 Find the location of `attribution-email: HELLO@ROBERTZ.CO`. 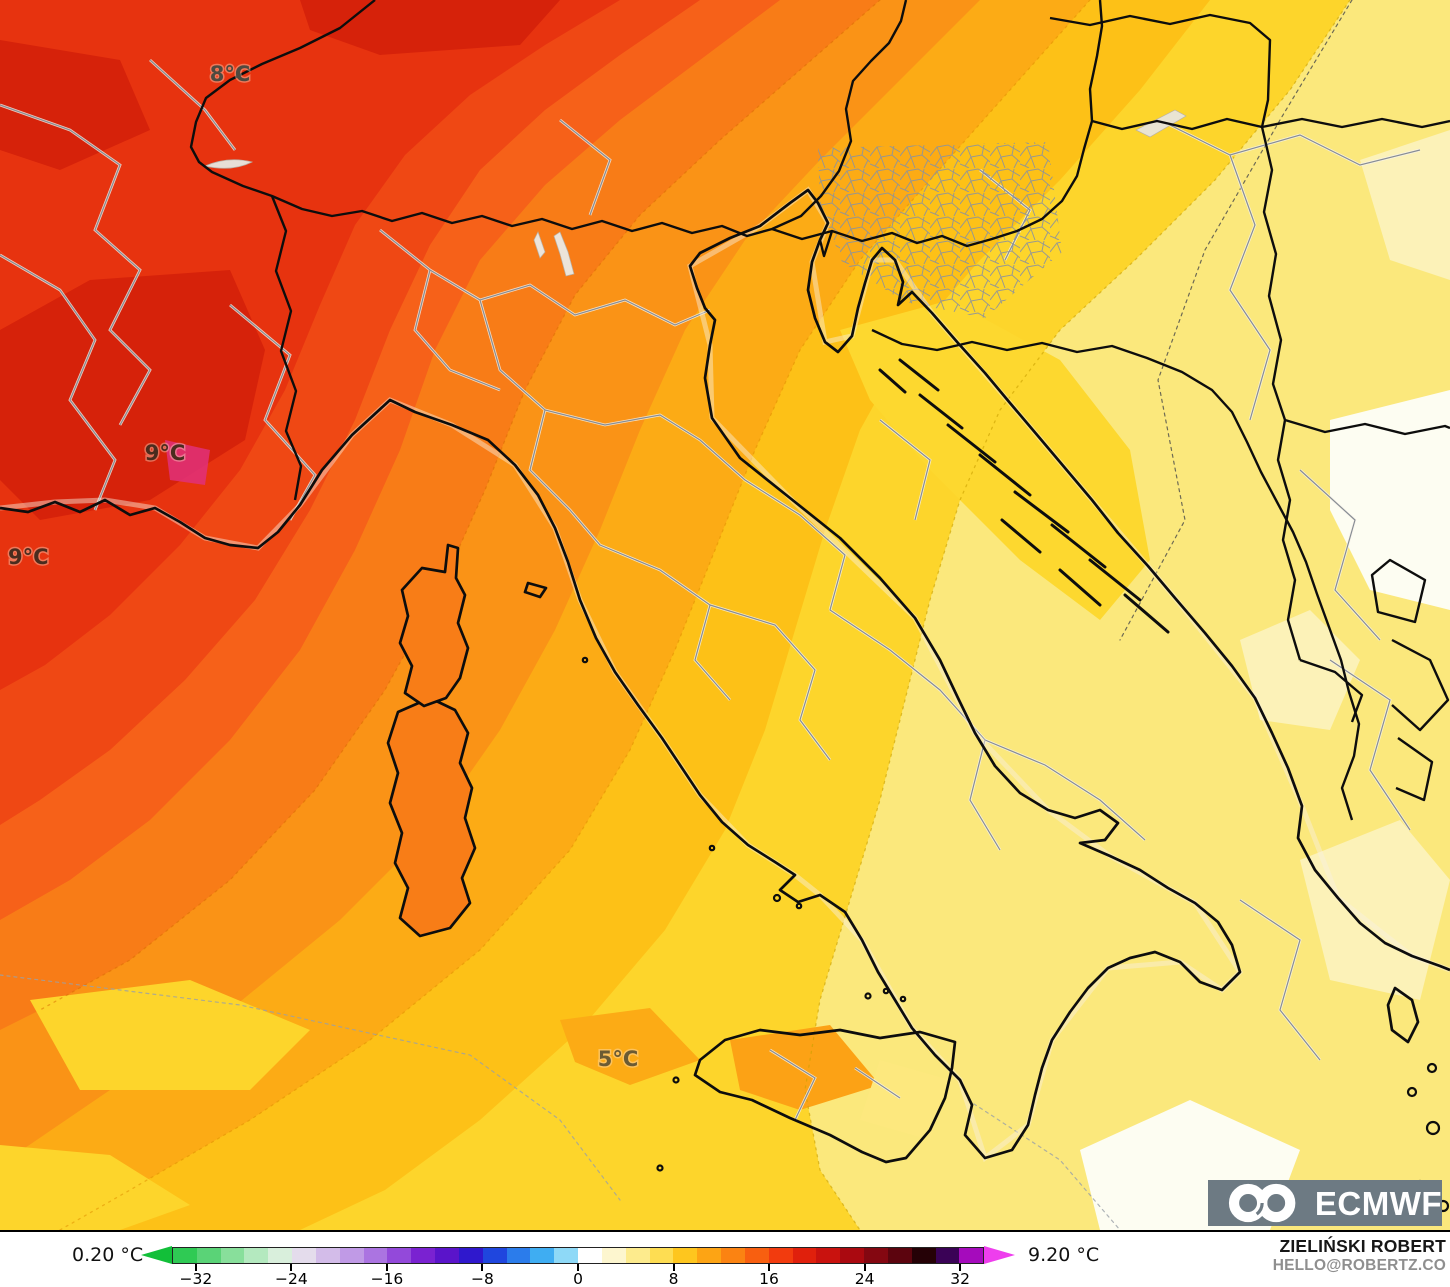

attribution-email: HELLO@ROBERTZ.CO is located at coordinates (1359, 1265).